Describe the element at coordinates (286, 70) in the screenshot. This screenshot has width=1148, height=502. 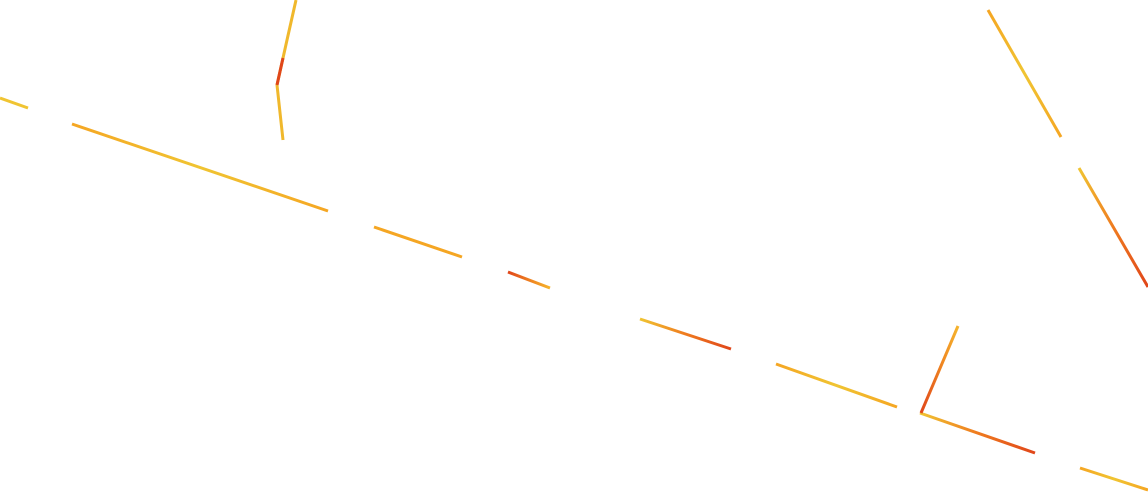
I see `north-road` at that location.